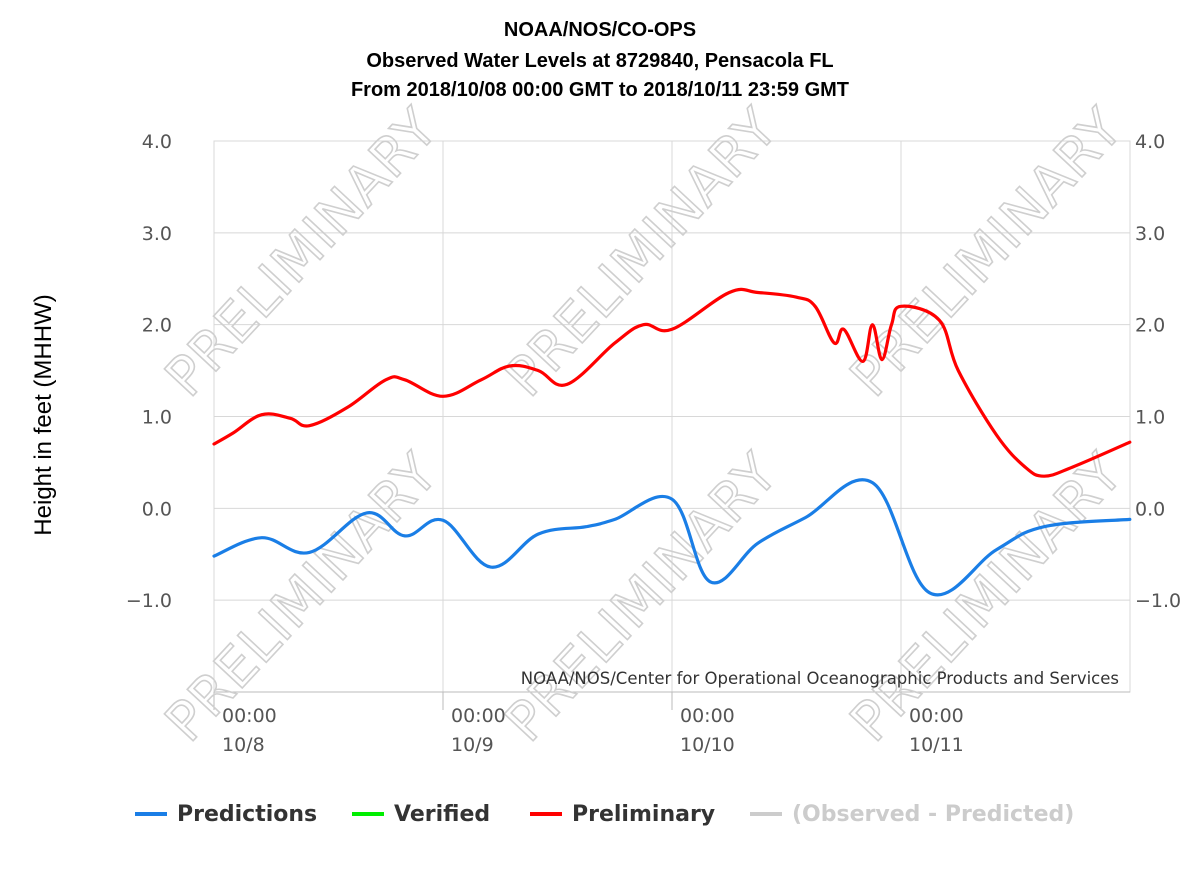 This screenshot has height=874, width=1200. What do you see at coordinates (247, 814) in the screenshot?
I see `legend-label-predictions: Predictions` at bounding box center [247, 814].